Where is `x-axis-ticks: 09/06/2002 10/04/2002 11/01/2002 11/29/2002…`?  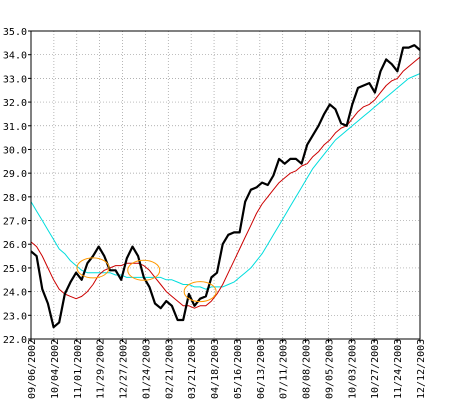
x-axis-ticks: 09/06/2002 10/04/2002 11/01/2002 11/29/2002… is located at coordinates (227, 369).